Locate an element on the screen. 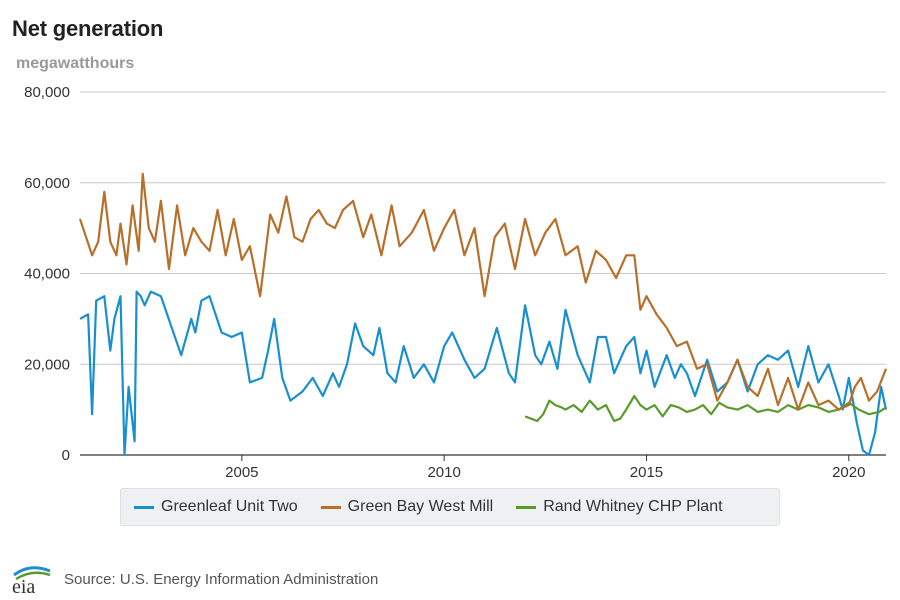 The image size is (900, 600). eia-logo-text: eia is located at coordinates (23, 585).